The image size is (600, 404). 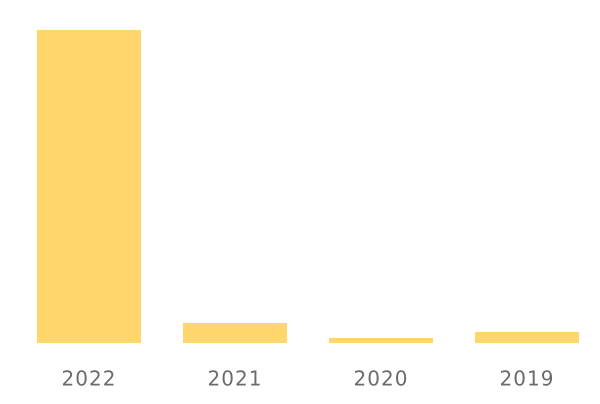 What do you see at coordinates (89, 379) in the screenshot?
I see `x-tick-label: 2022` at bounding box center [89, 379].